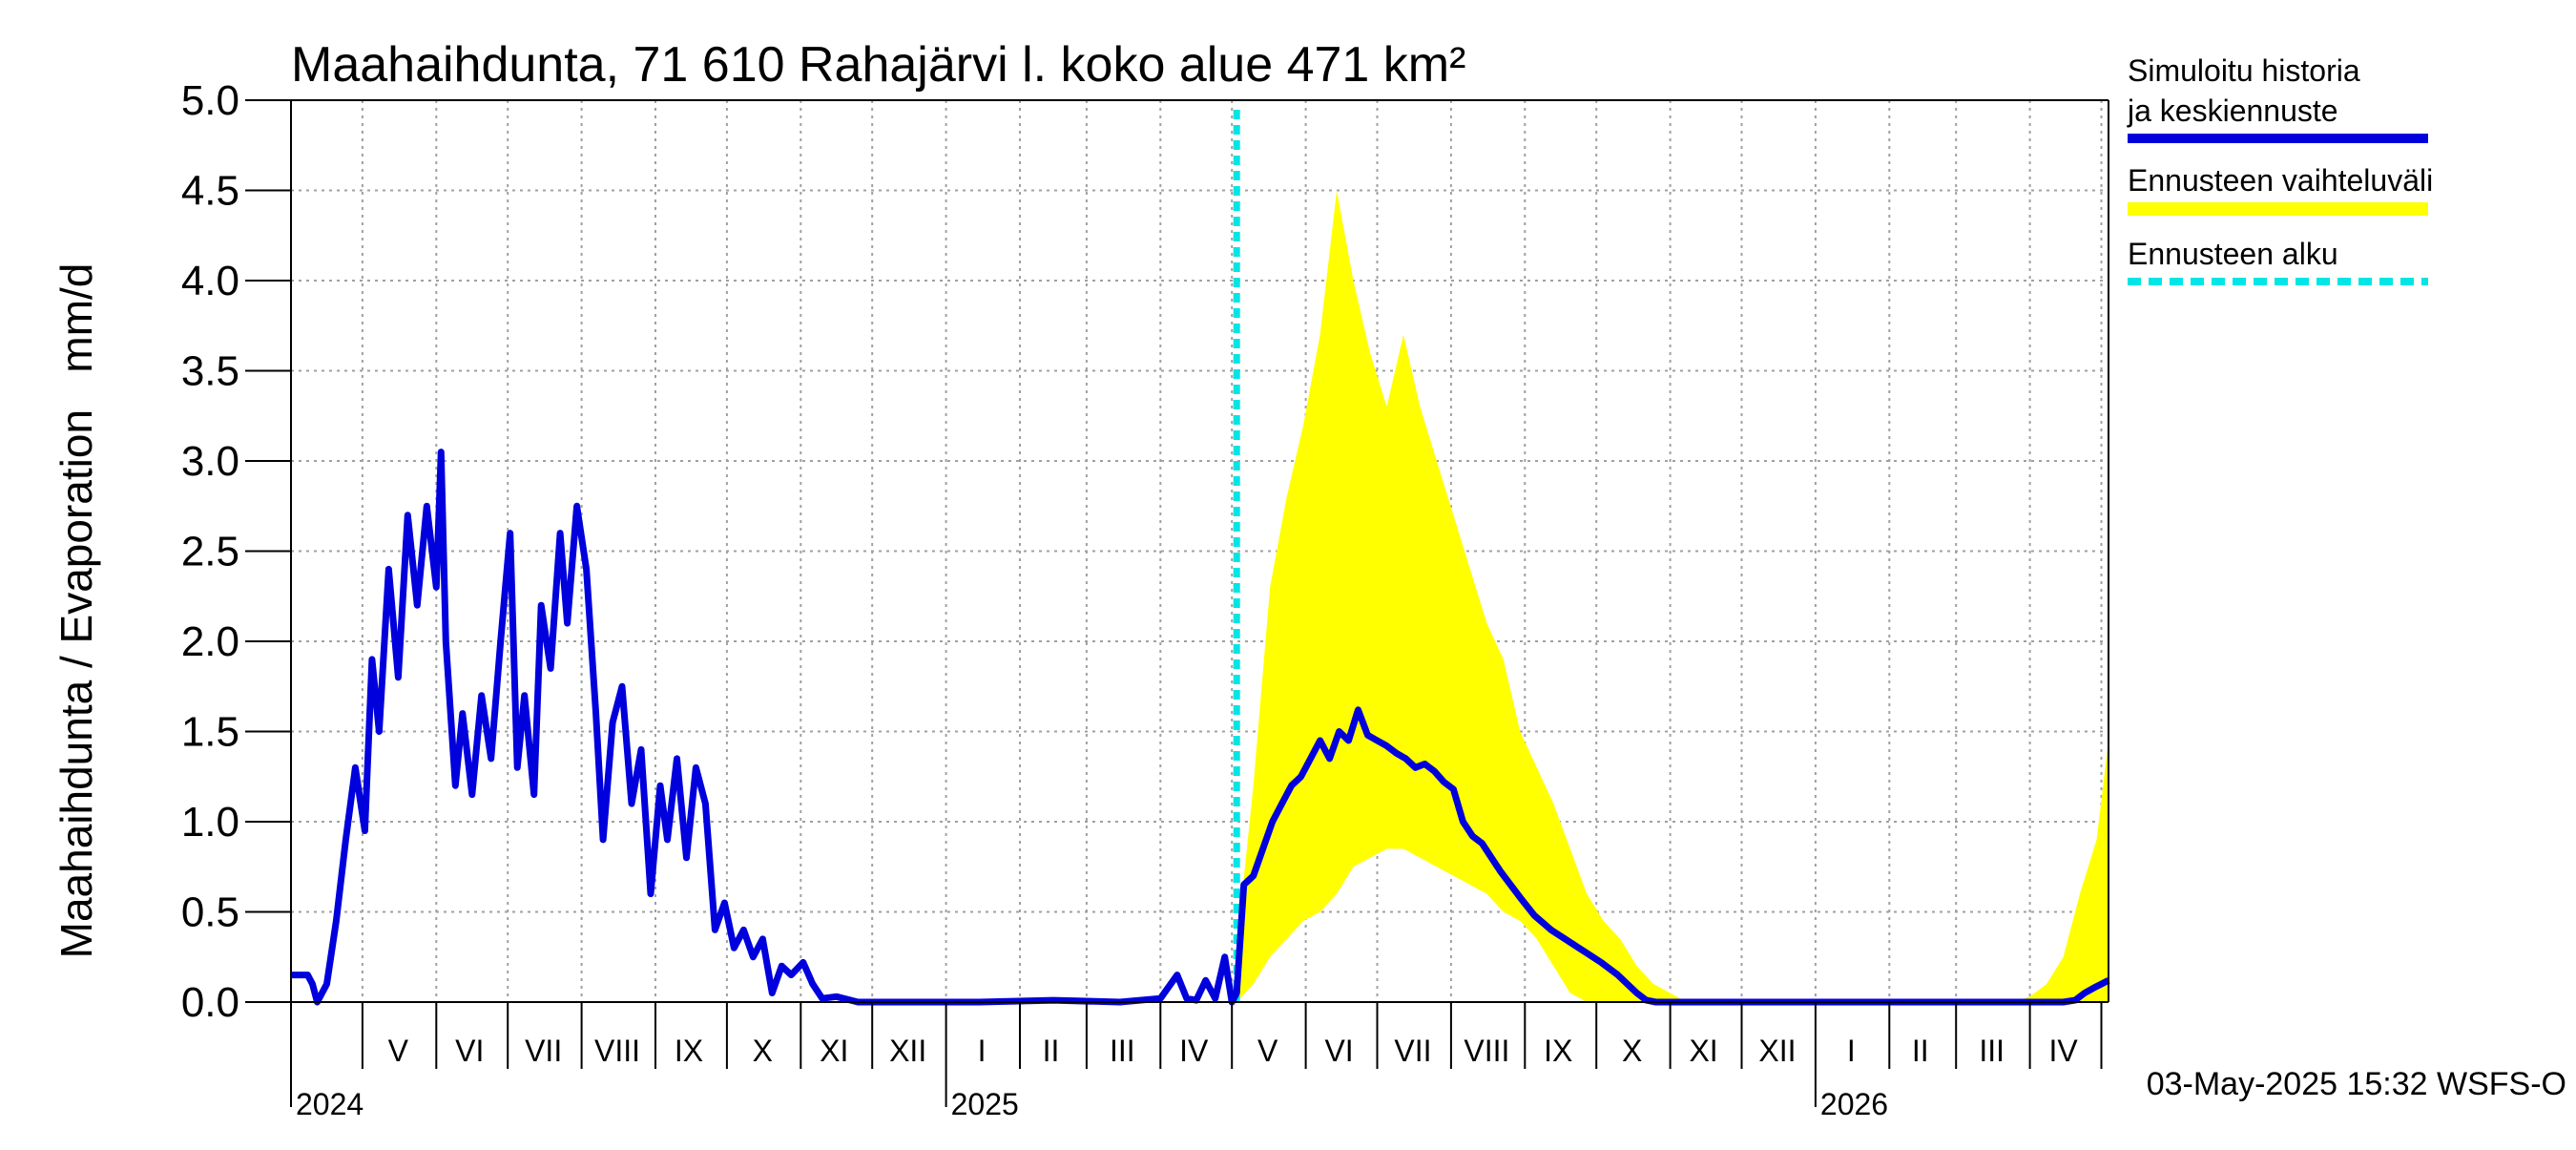 The image size is (2576, 1150). Describe the element at coordinates (210, 191) in the screenshot. I see `y-tick-label: 4.5` at that location.